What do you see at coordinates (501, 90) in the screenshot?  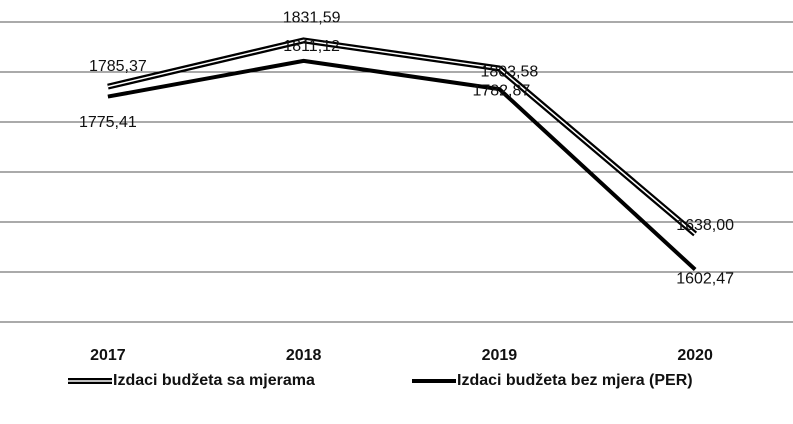 I see `data-label: 1782,87` at bounding box center [501, 90].